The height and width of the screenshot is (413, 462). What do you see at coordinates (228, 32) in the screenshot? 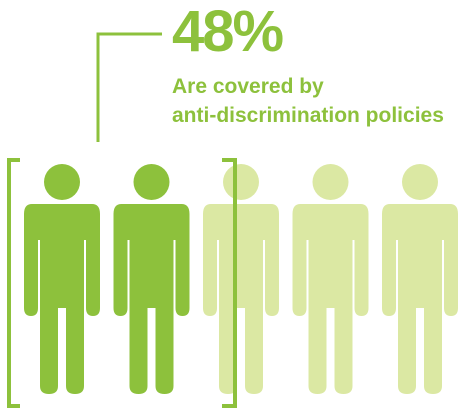
I see `percentage-headline: 48%` at bounding box center [228, 32].